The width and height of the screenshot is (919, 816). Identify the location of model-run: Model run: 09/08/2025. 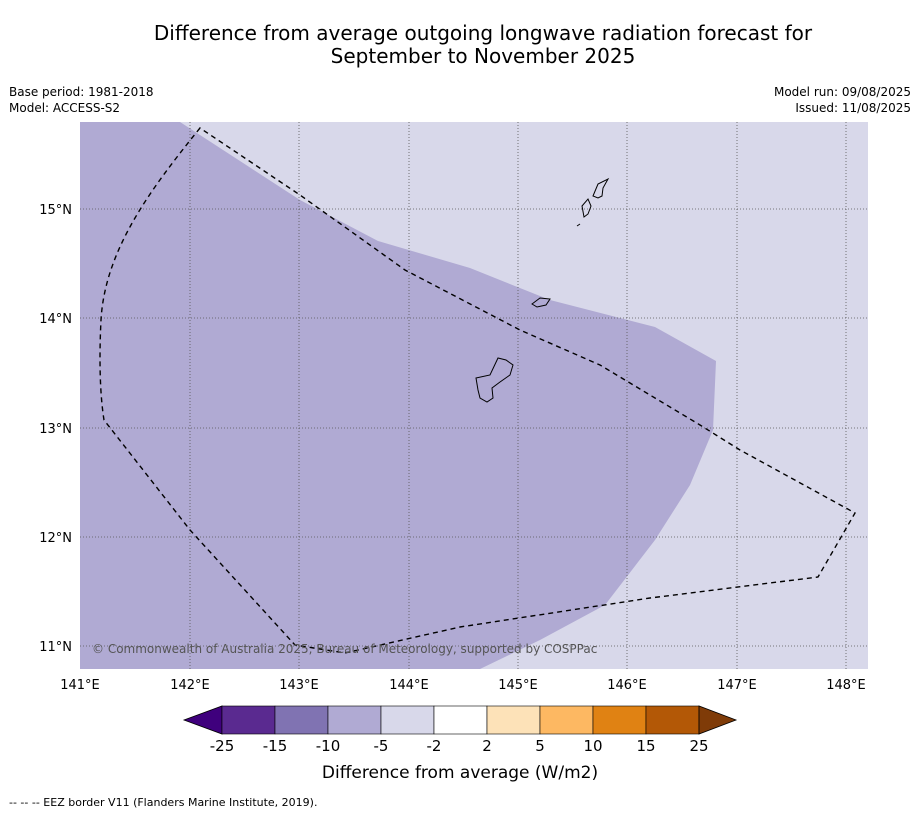
(842, 92).